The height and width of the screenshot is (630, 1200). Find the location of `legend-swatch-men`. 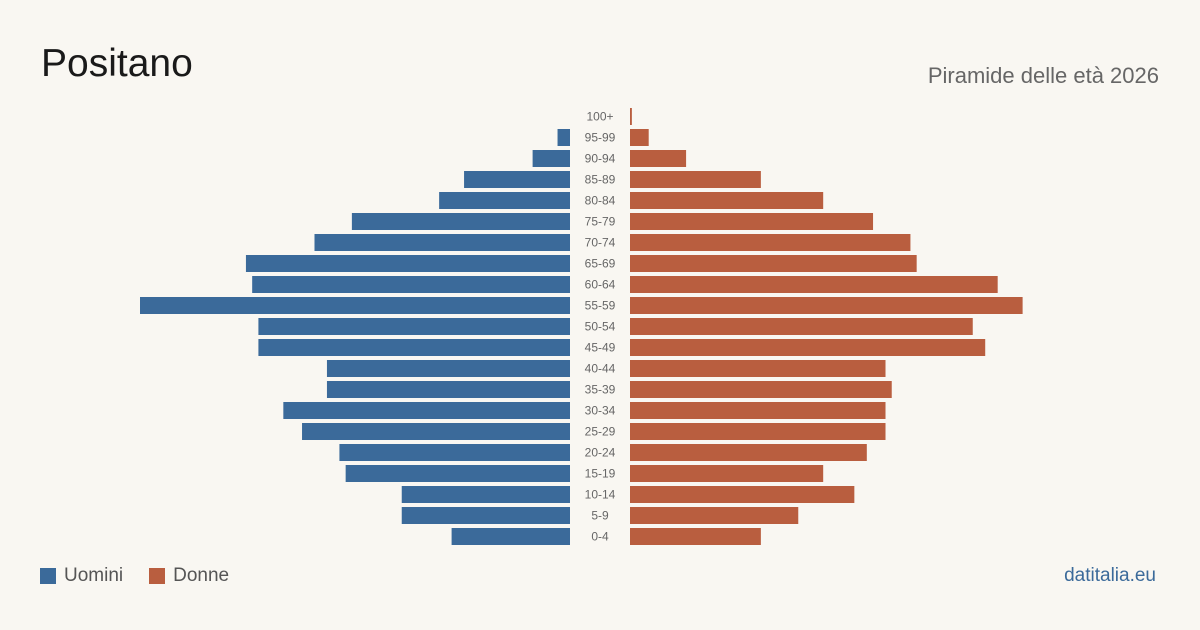

legend-swatch-men is located at coordinates (48, 576).